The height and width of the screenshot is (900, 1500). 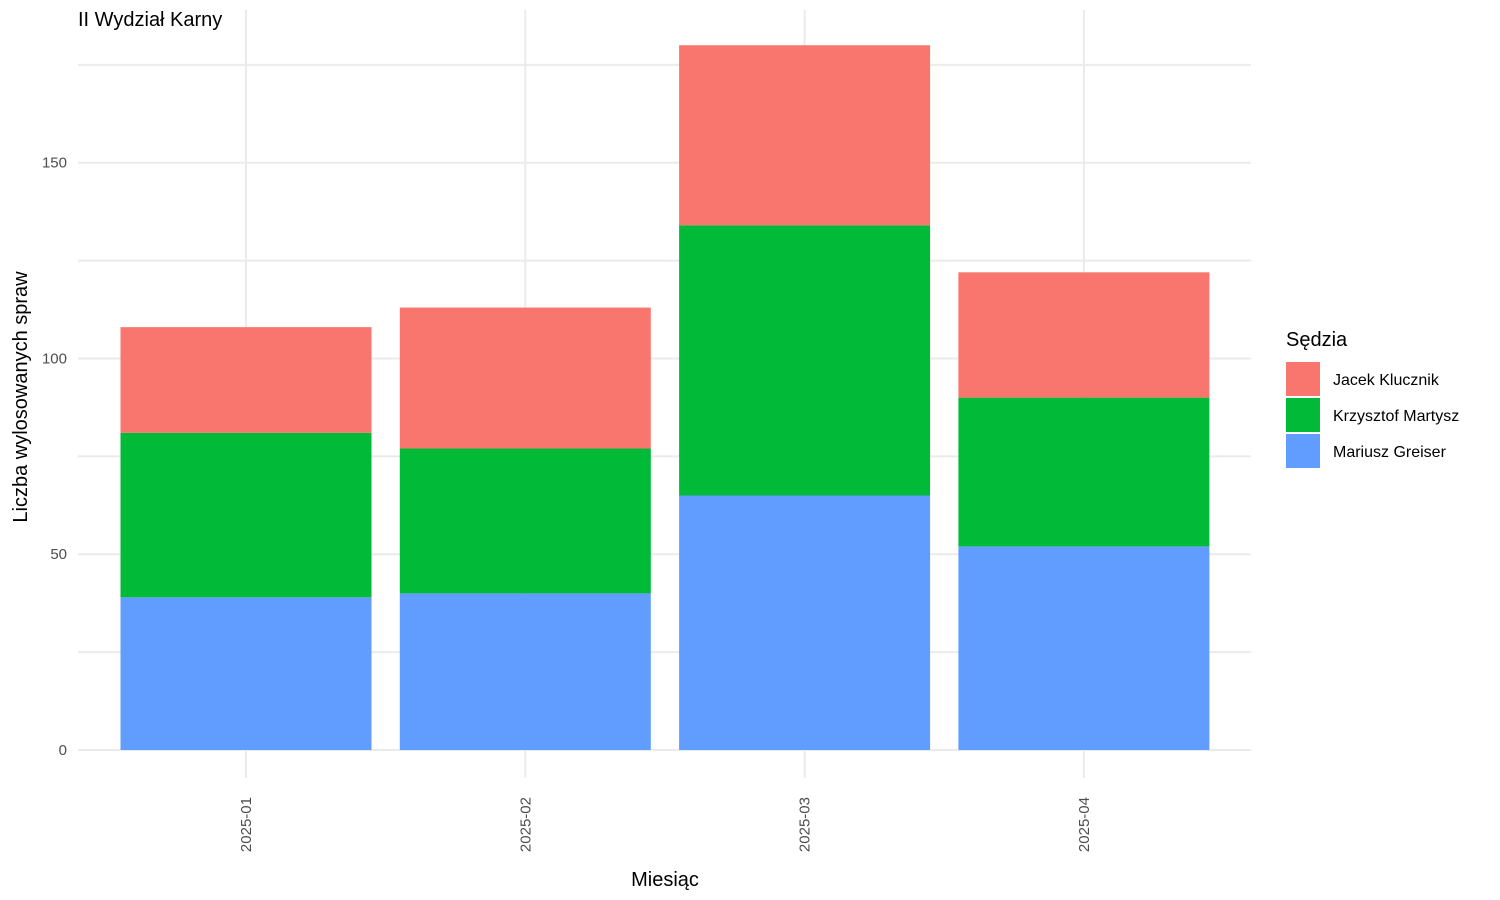 What do you see at coordinates (54, 163) in the screenshot?
I see `y-tick-label: 150` at bounding box center [54, 163].